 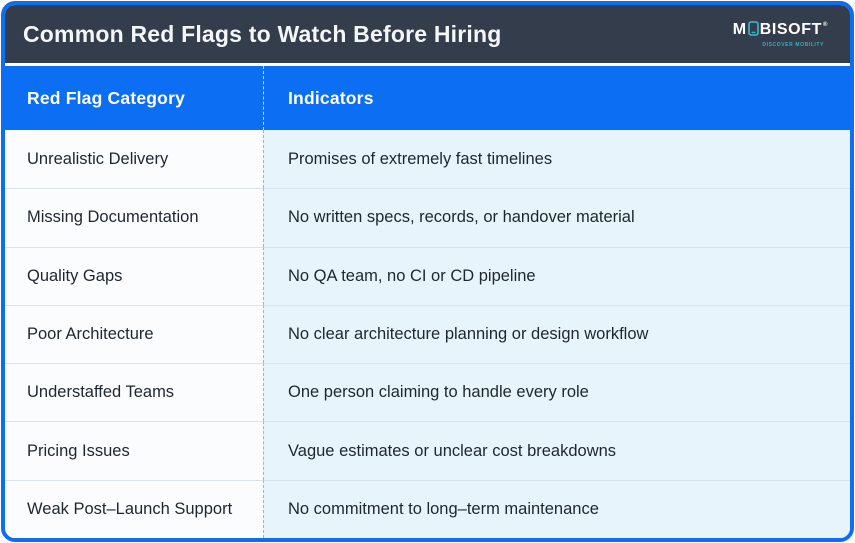 What do you see at coordinates (134, 450) in the screenshot?
I see `category-cell: Pricing Issues` at bounding box center [134, 450].